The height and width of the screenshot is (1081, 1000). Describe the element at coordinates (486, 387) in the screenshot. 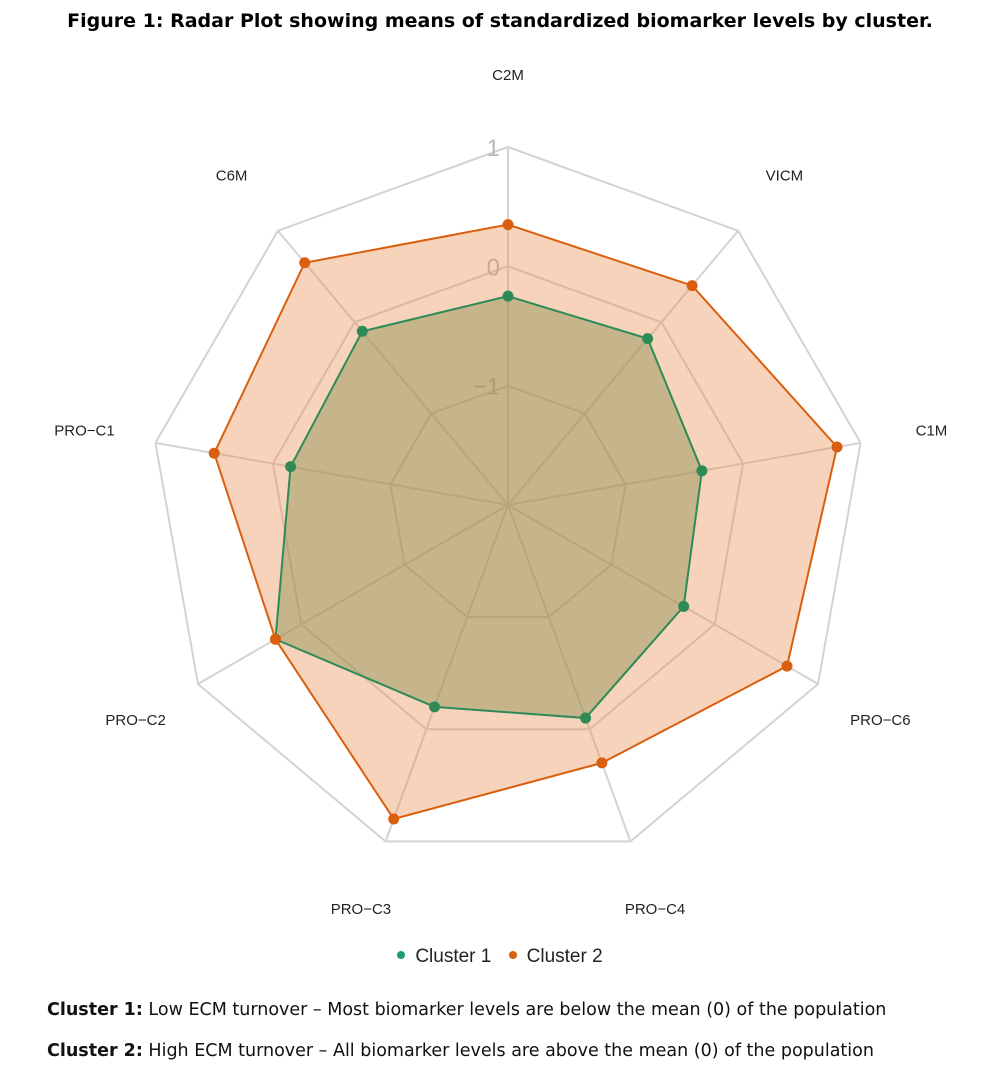

I see `tick-label: −1` at that location.